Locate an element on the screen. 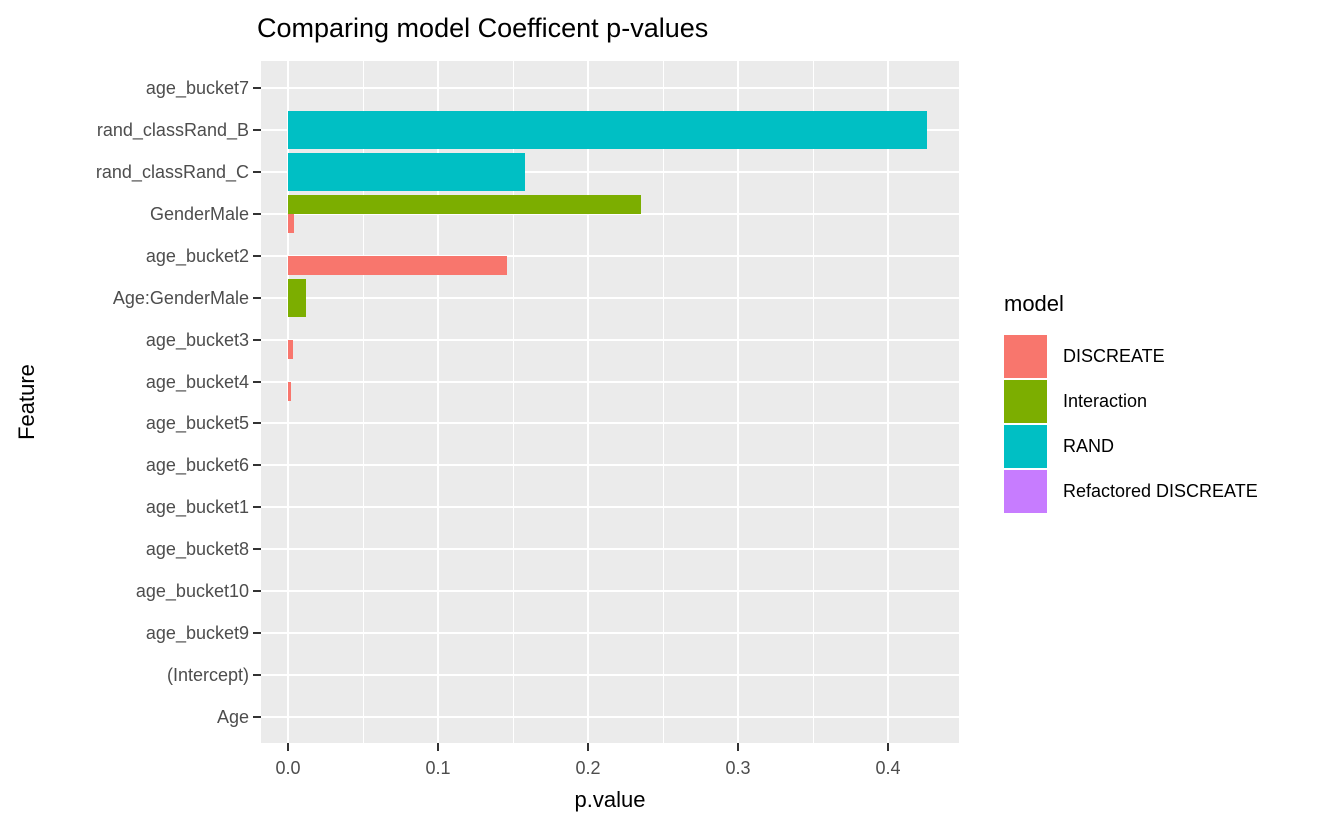 This screenshot has height=830, width=1344. bar-rand_classRand_C-RAND is located at coordinates (406, 171).